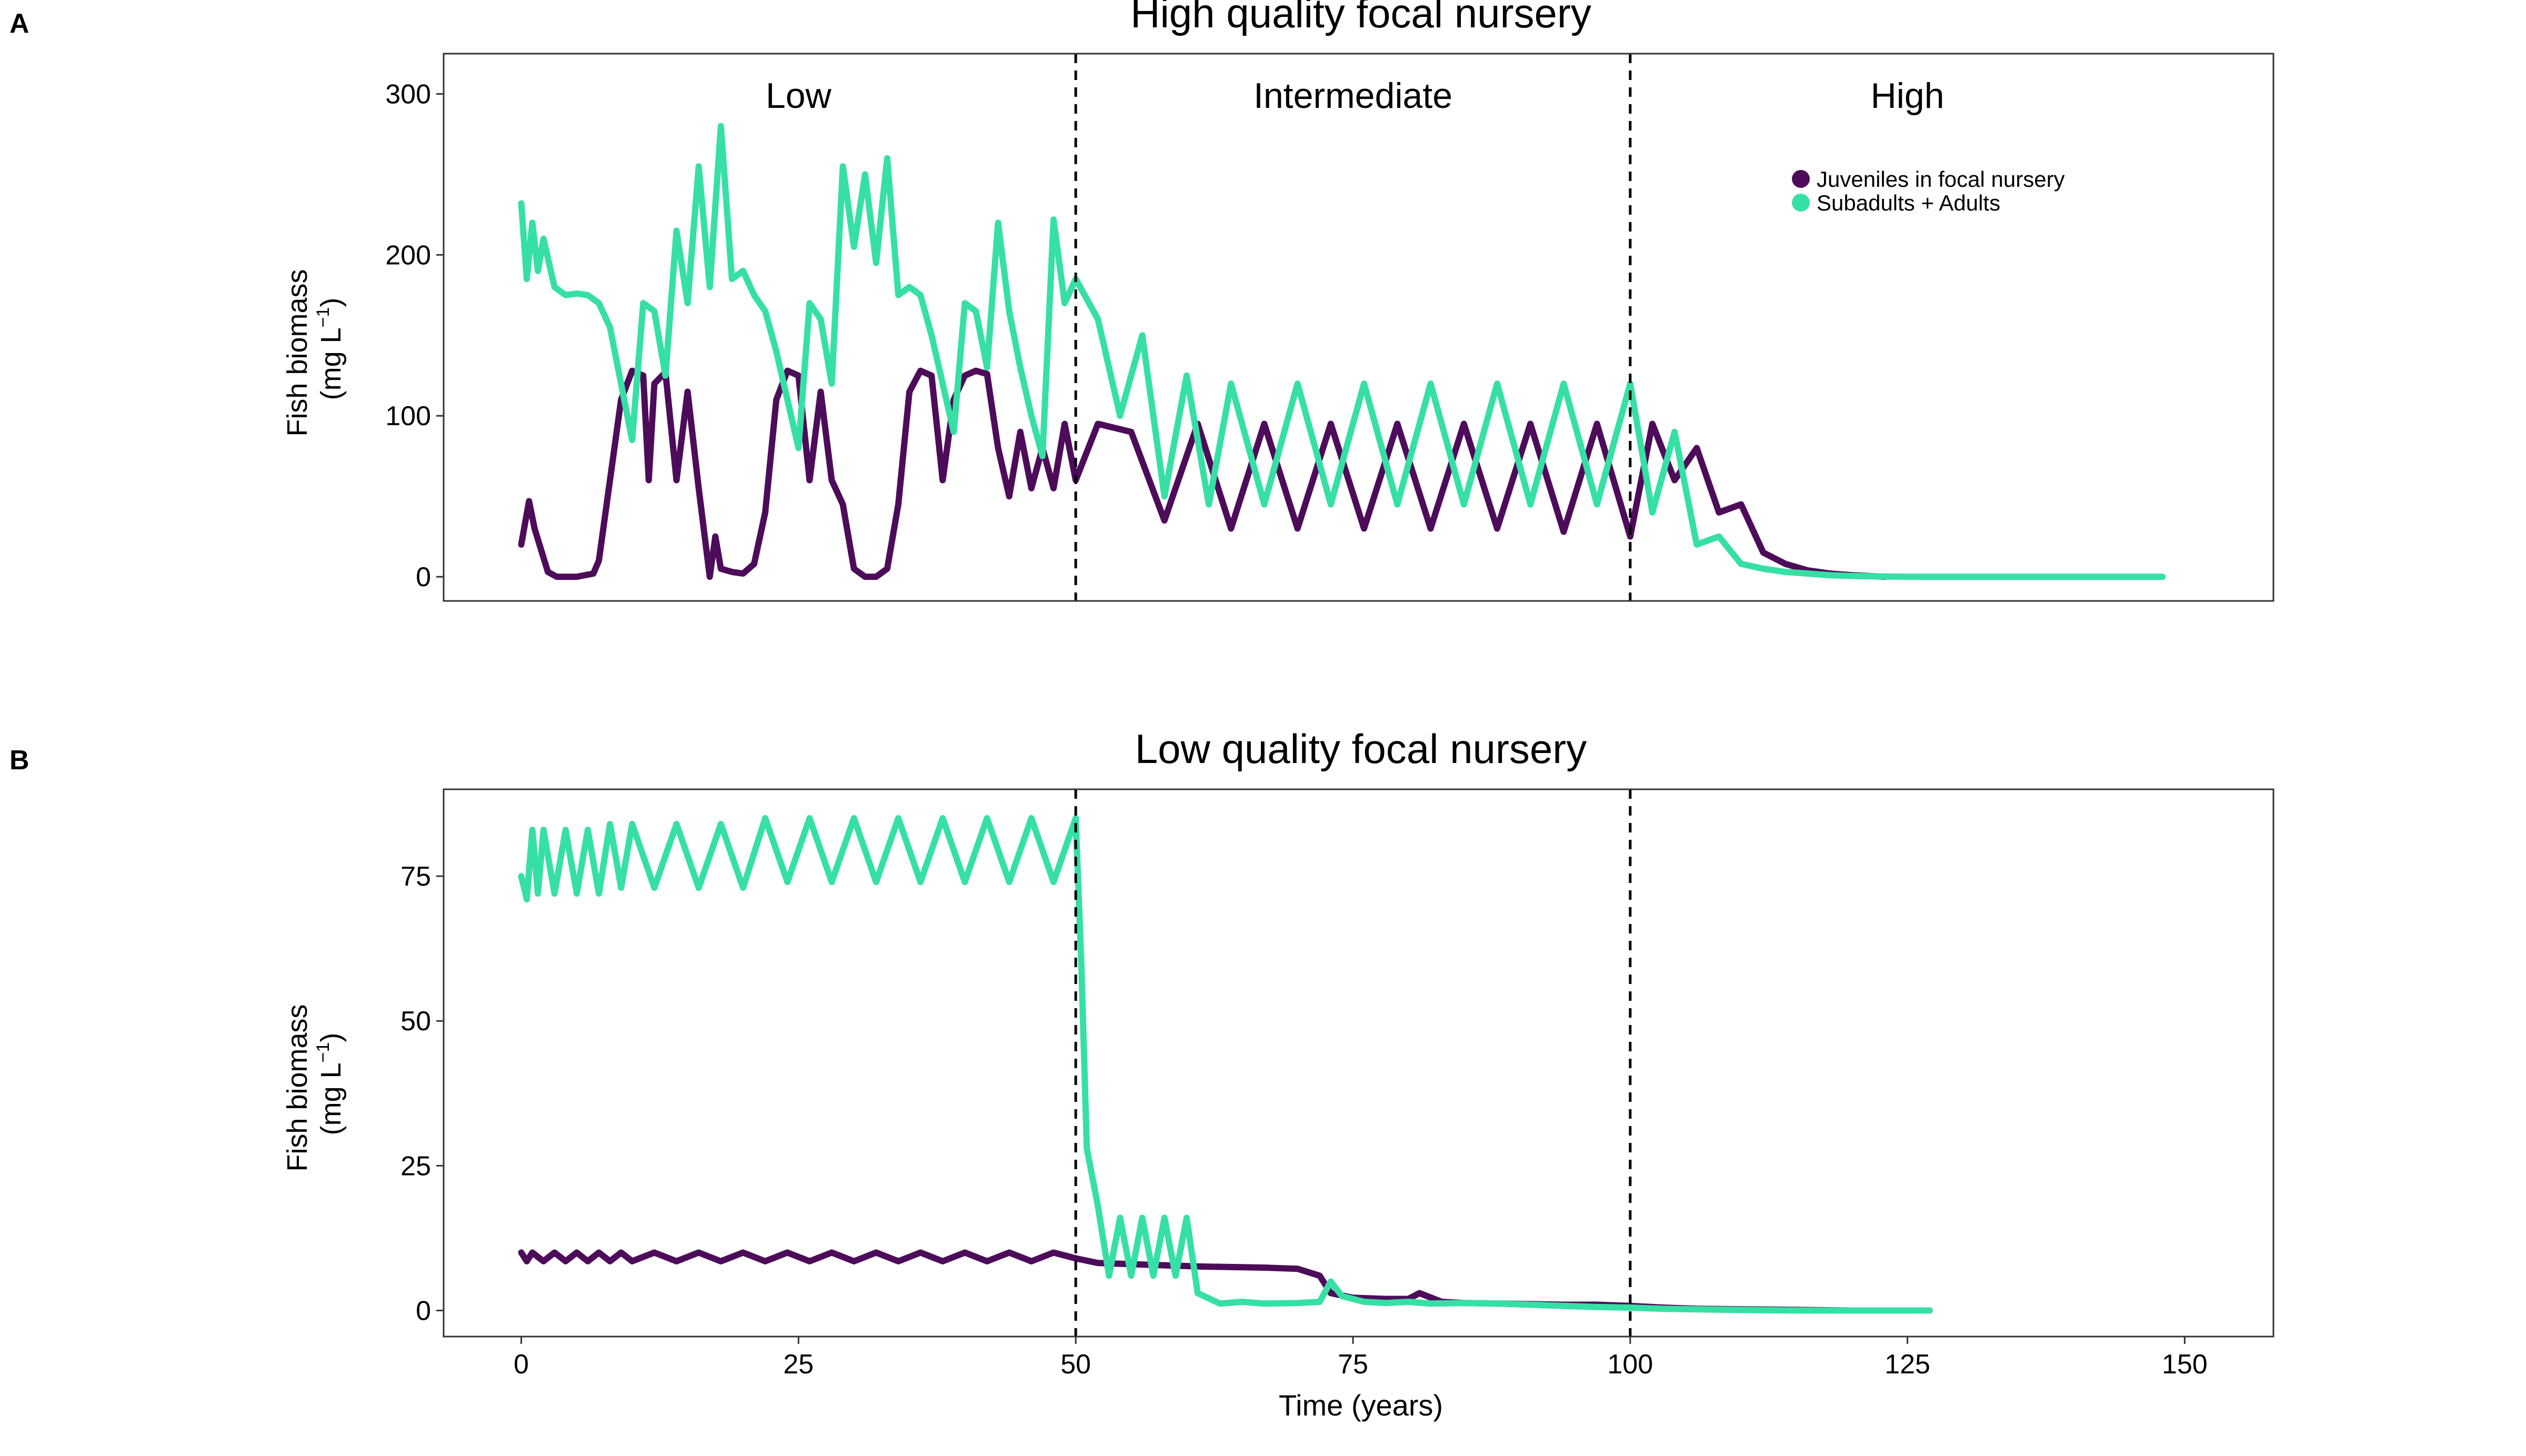  I want to click on panel-a-y-unit-exponent: −1, so click(323, 317).